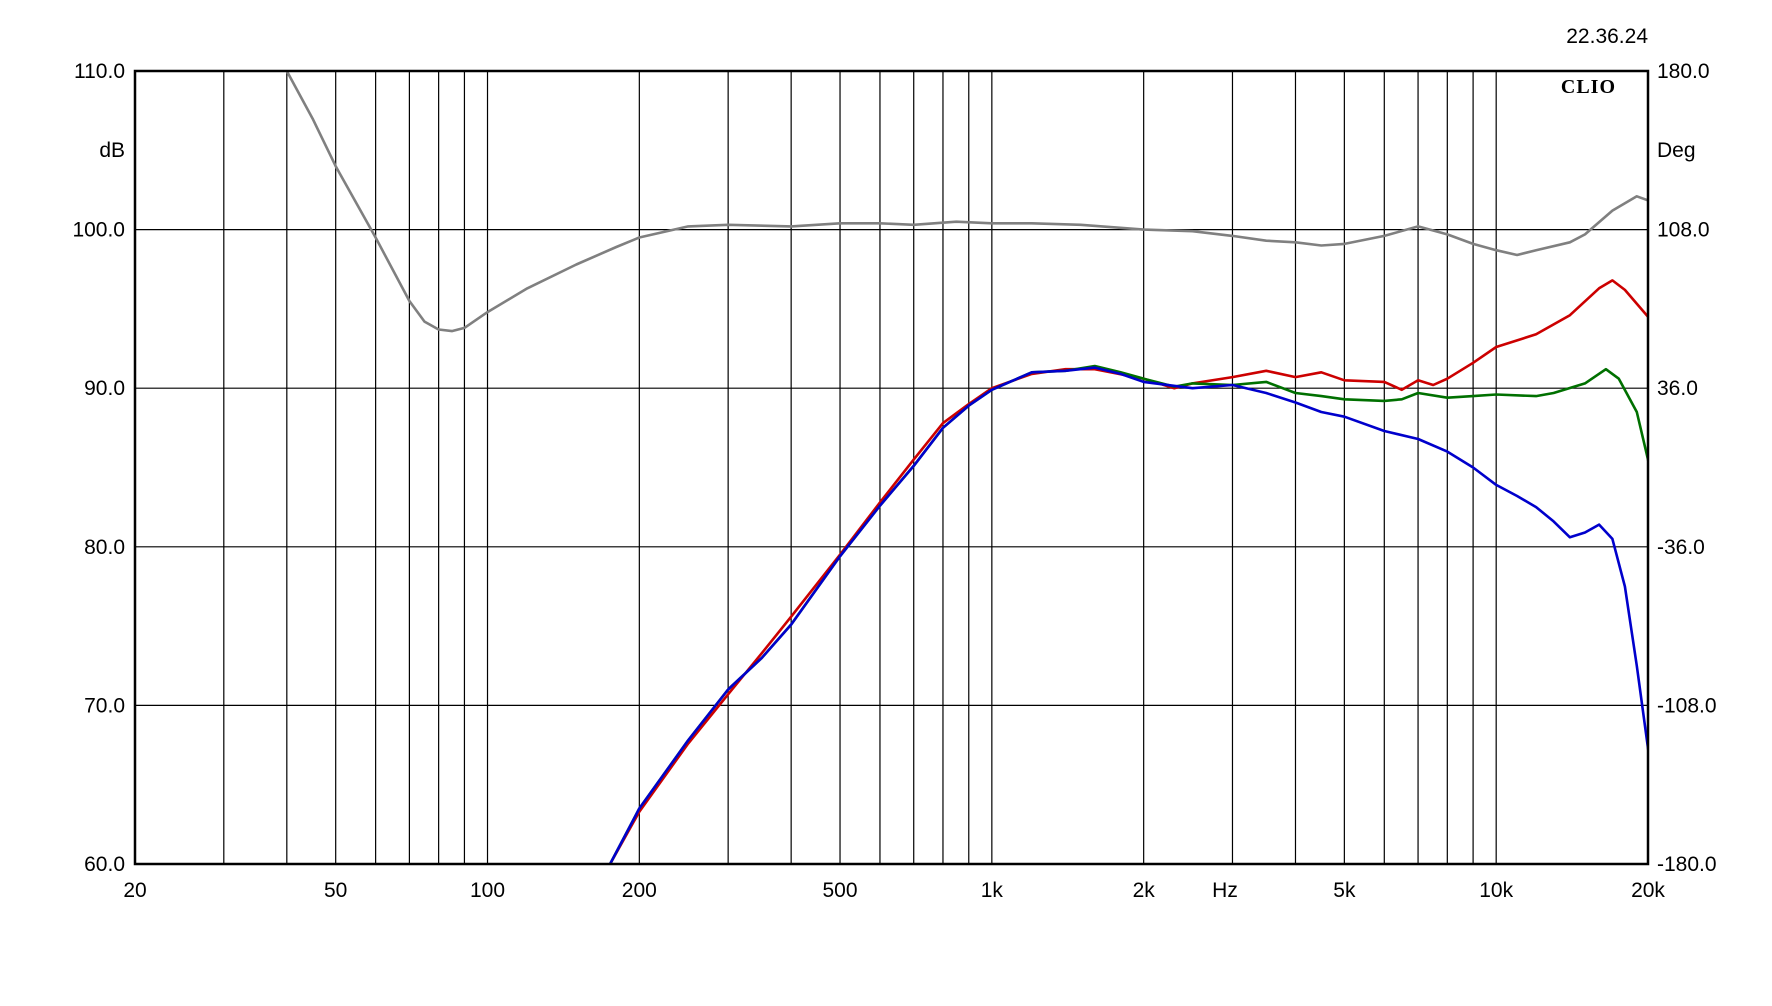 This screenshot has height=1006, width=1772. I want to click on clio-logo: CLIO, so click(1588, 87).